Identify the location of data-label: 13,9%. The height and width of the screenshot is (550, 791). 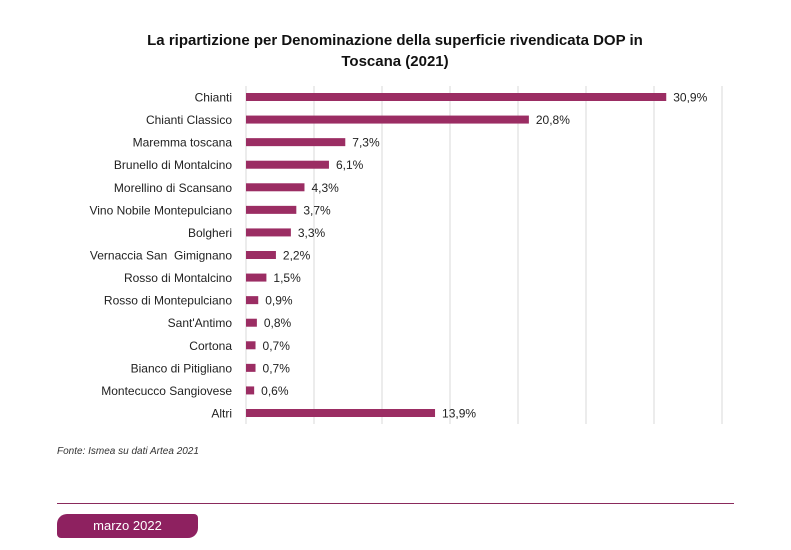
(459, 414).